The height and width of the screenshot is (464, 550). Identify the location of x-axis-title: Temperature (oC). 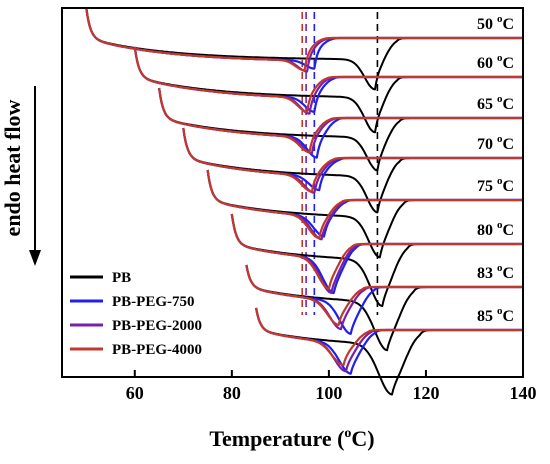
(291, 438).